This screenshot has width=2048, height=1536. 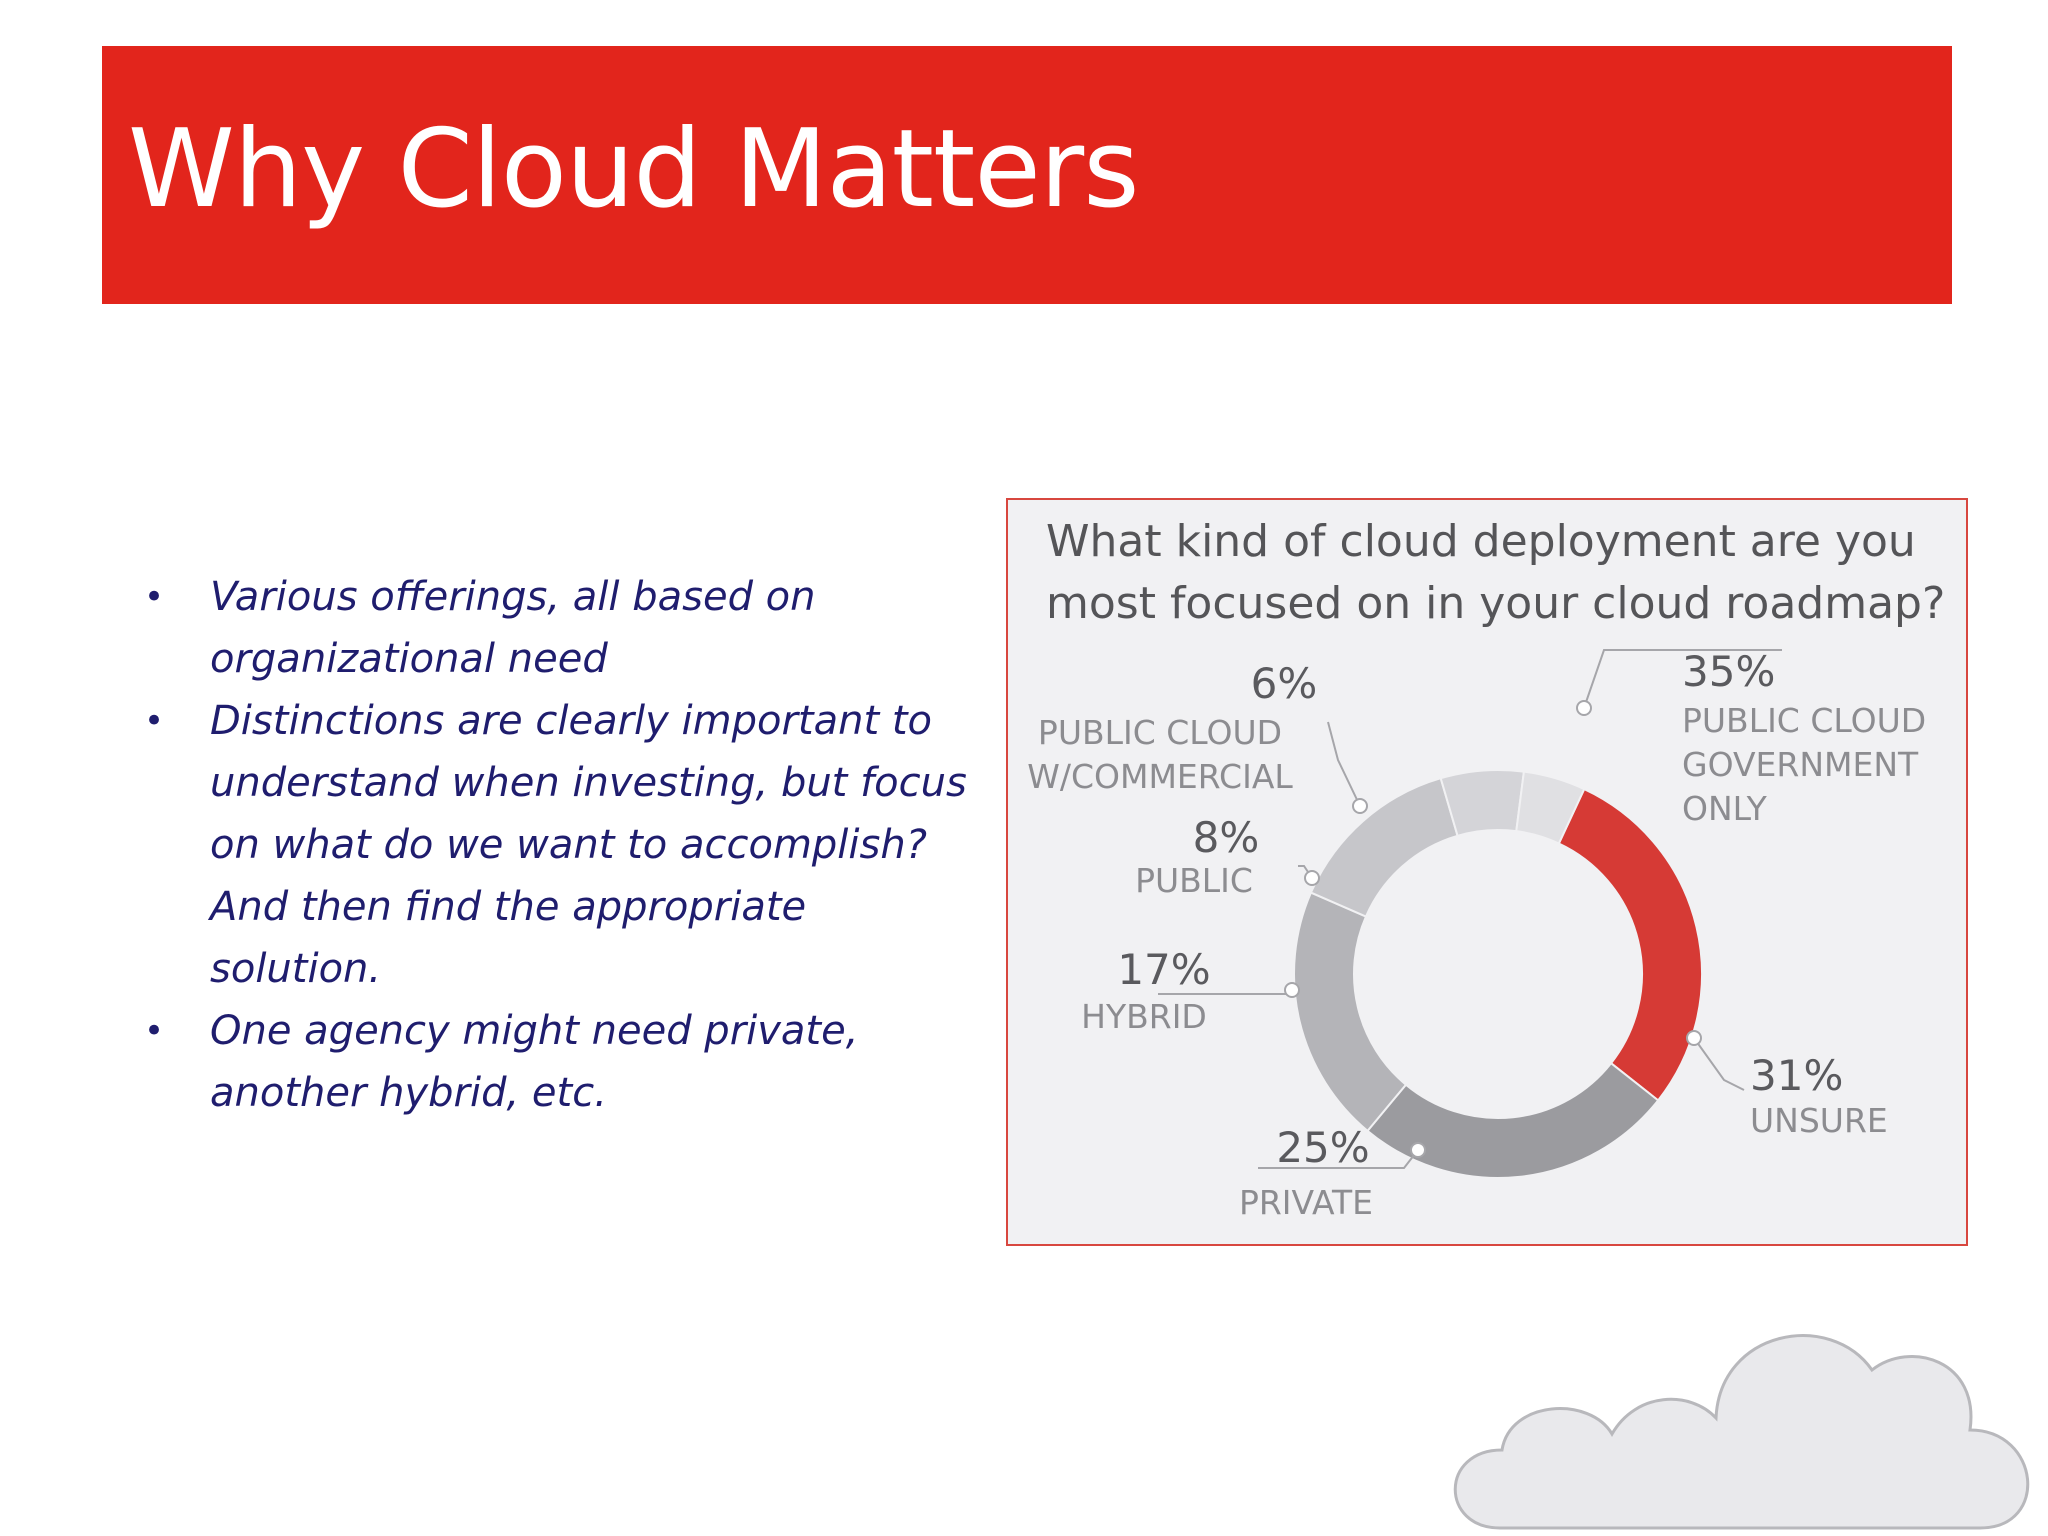 What do you see at coordinates (1741, 1432) in the screenshot?
I see `cloud-icon` at bounding box center [1741, 1432].